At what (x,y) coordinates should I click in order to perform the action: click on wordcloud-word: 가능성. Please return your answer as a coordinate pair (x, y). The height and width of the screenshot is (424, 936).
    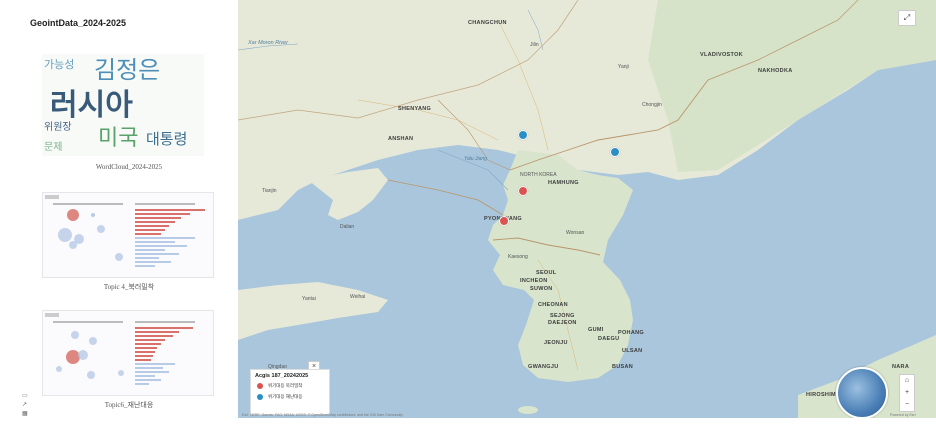
    Looking at the image, I should click on (59, 64).